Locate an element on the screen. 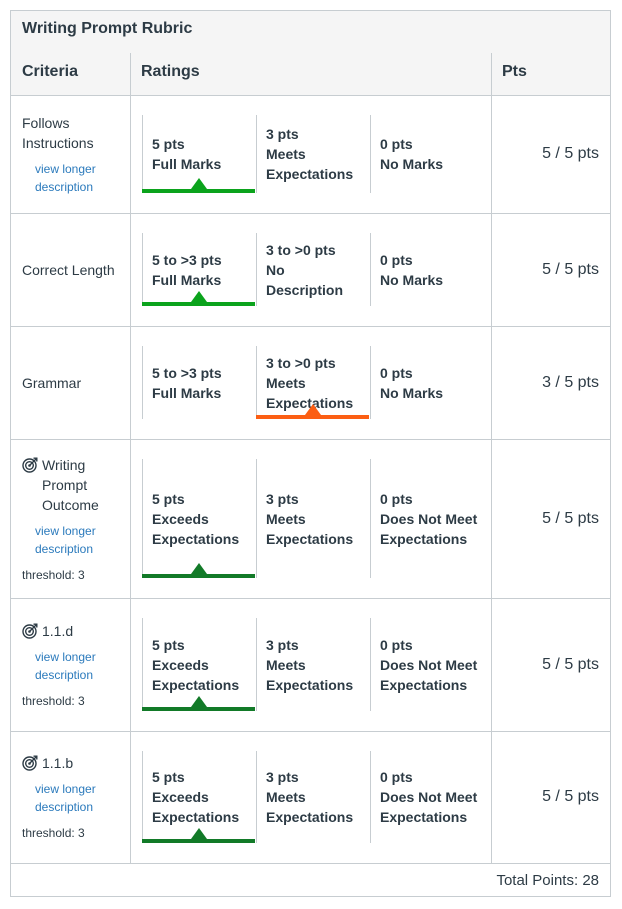 The image size is (622, 909). pts-header: Pts is located at coordinates (514, 71).